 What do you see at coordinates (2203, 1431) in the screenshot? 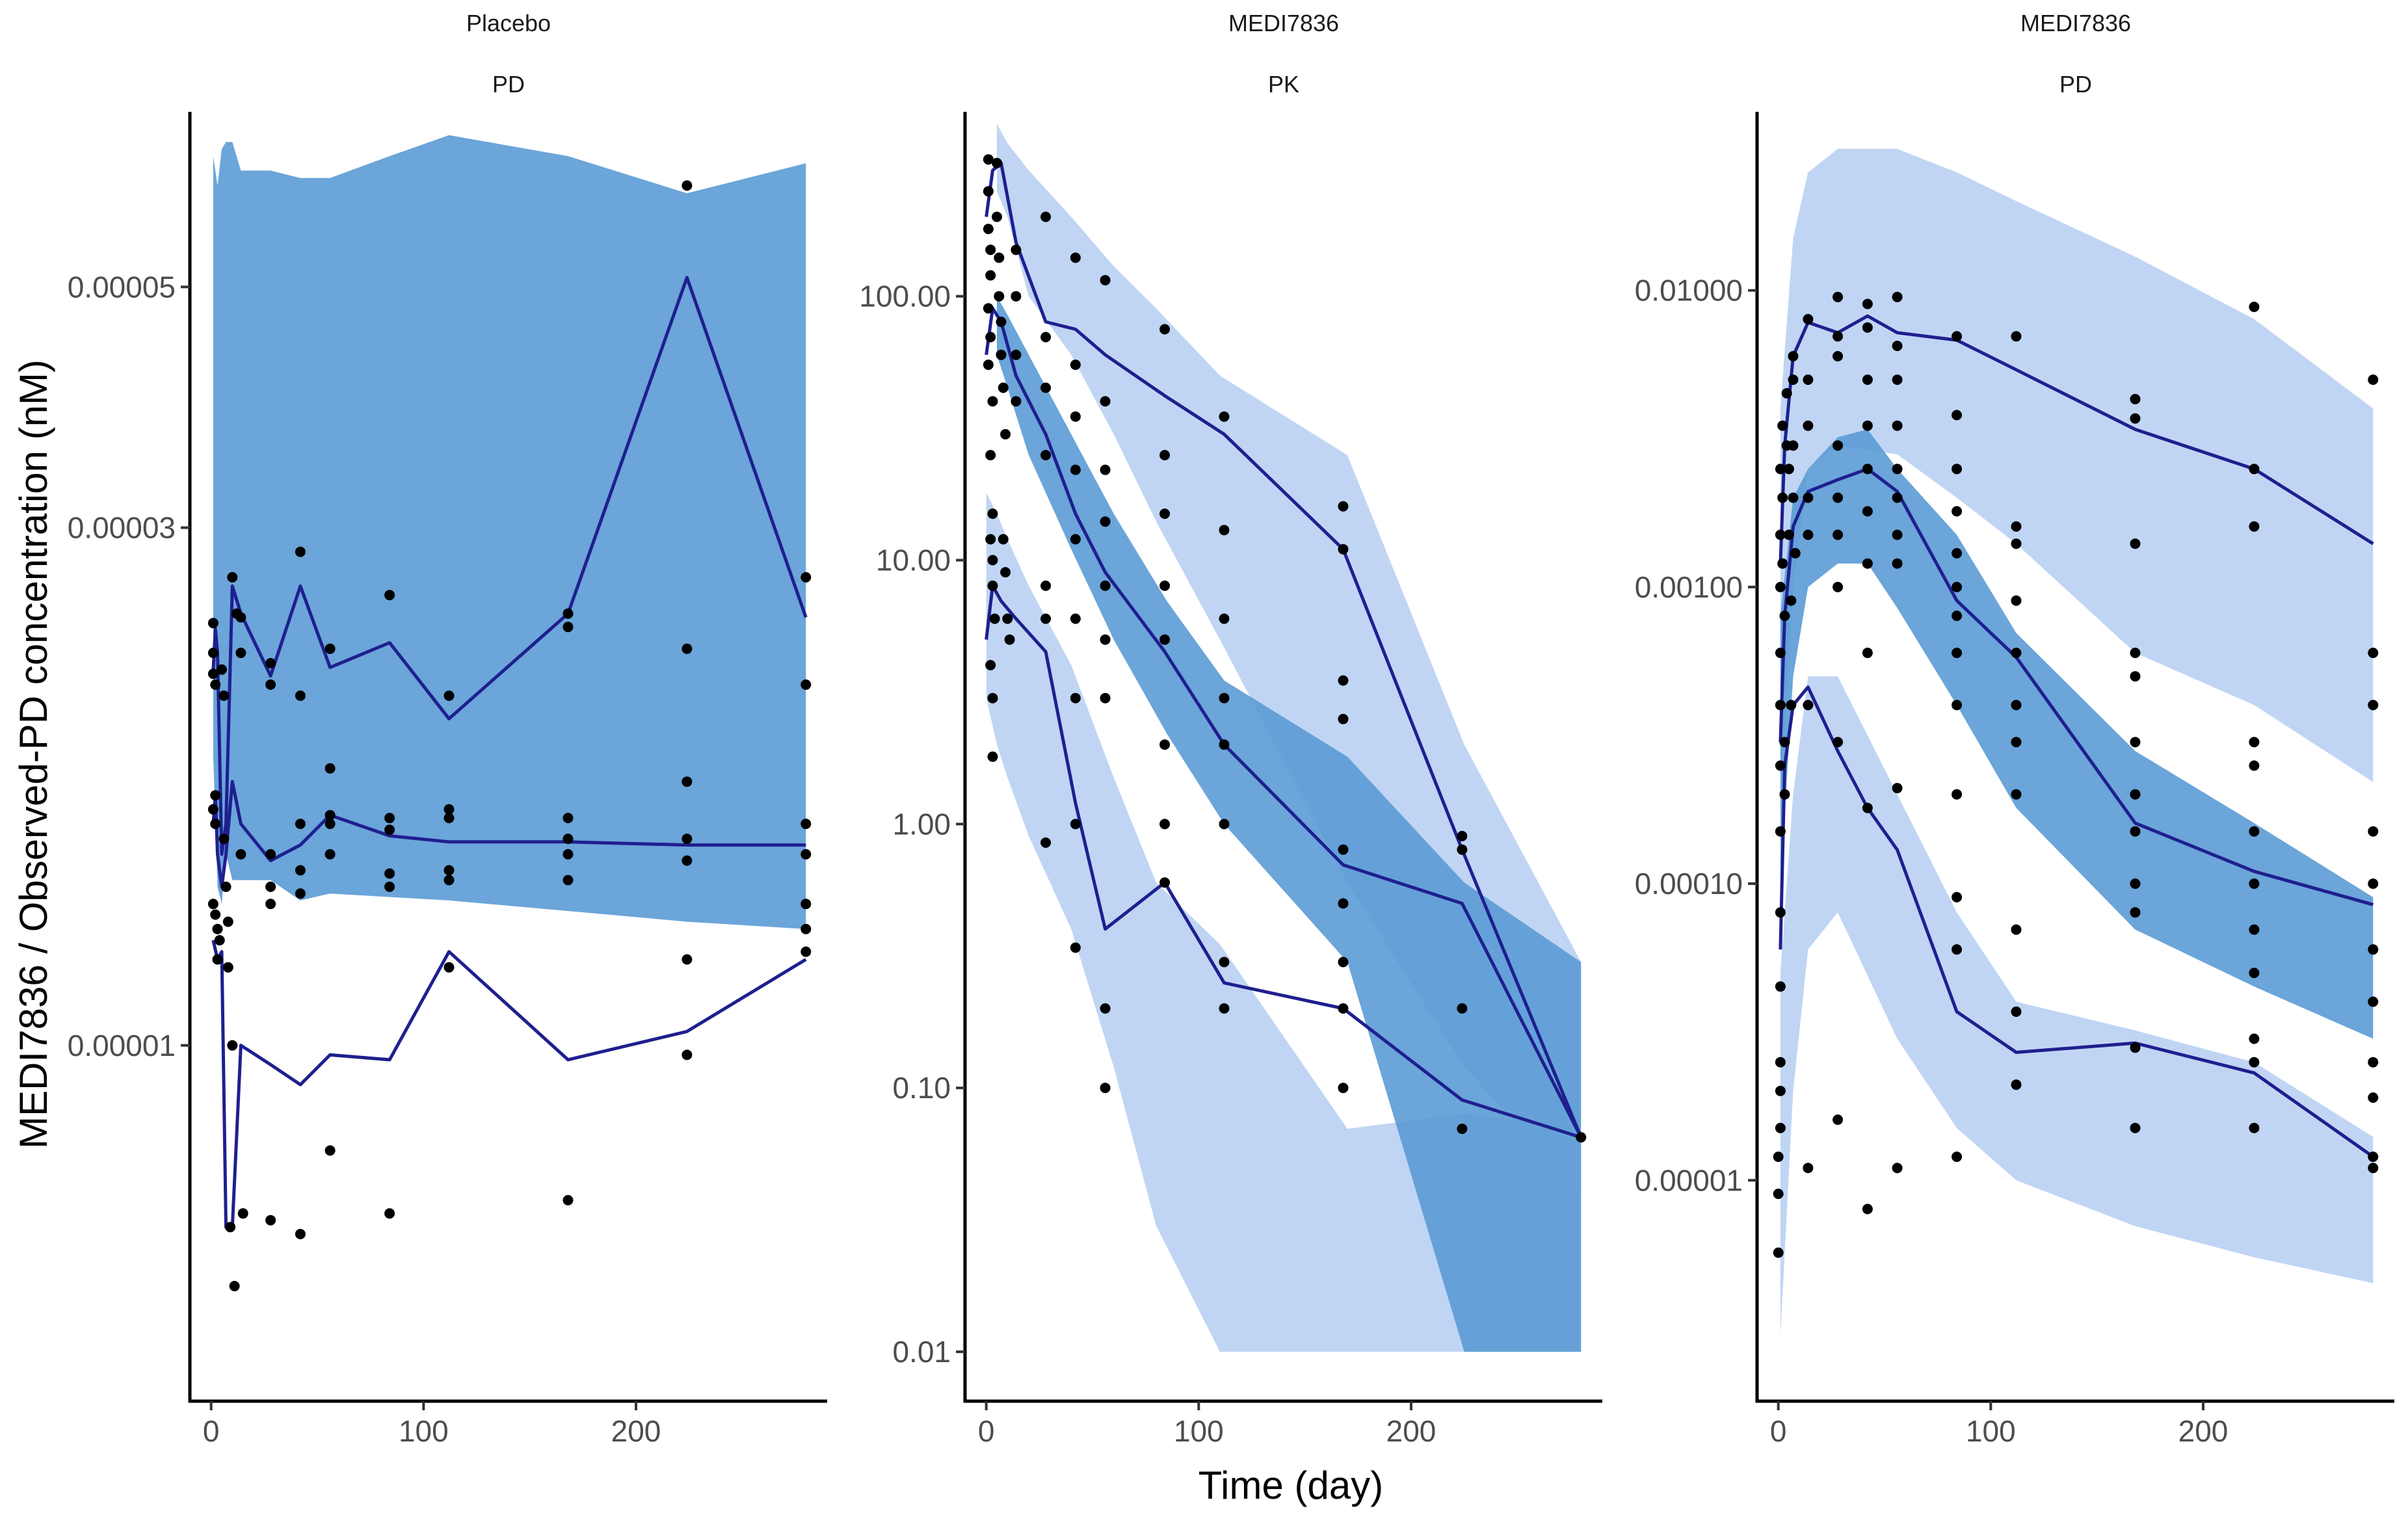
I see `x-tick-label: 200` at bounding box center [2203, 1431].